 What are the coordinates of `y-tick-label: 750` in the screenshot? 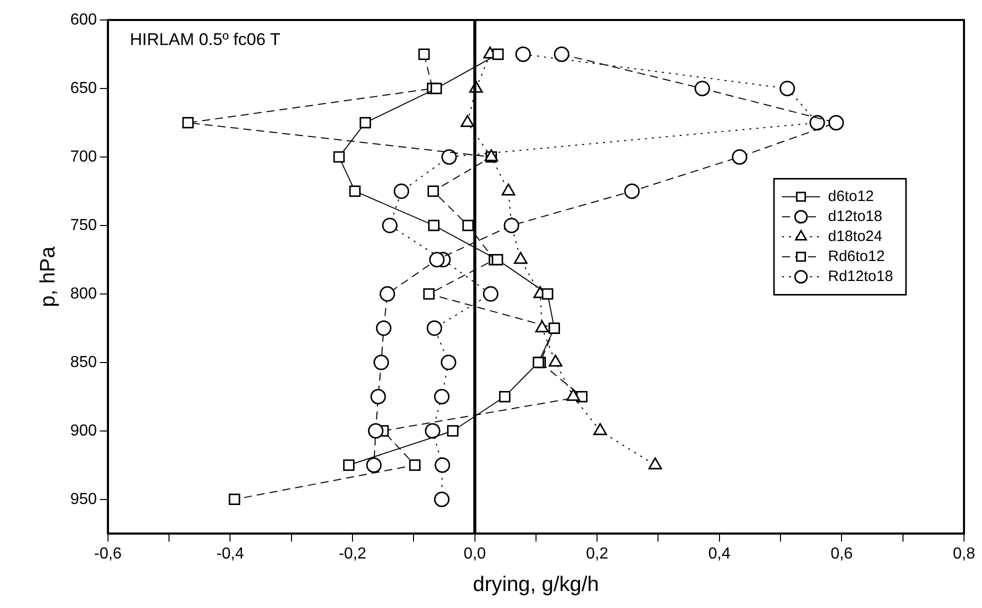 It's located at (83, 225).